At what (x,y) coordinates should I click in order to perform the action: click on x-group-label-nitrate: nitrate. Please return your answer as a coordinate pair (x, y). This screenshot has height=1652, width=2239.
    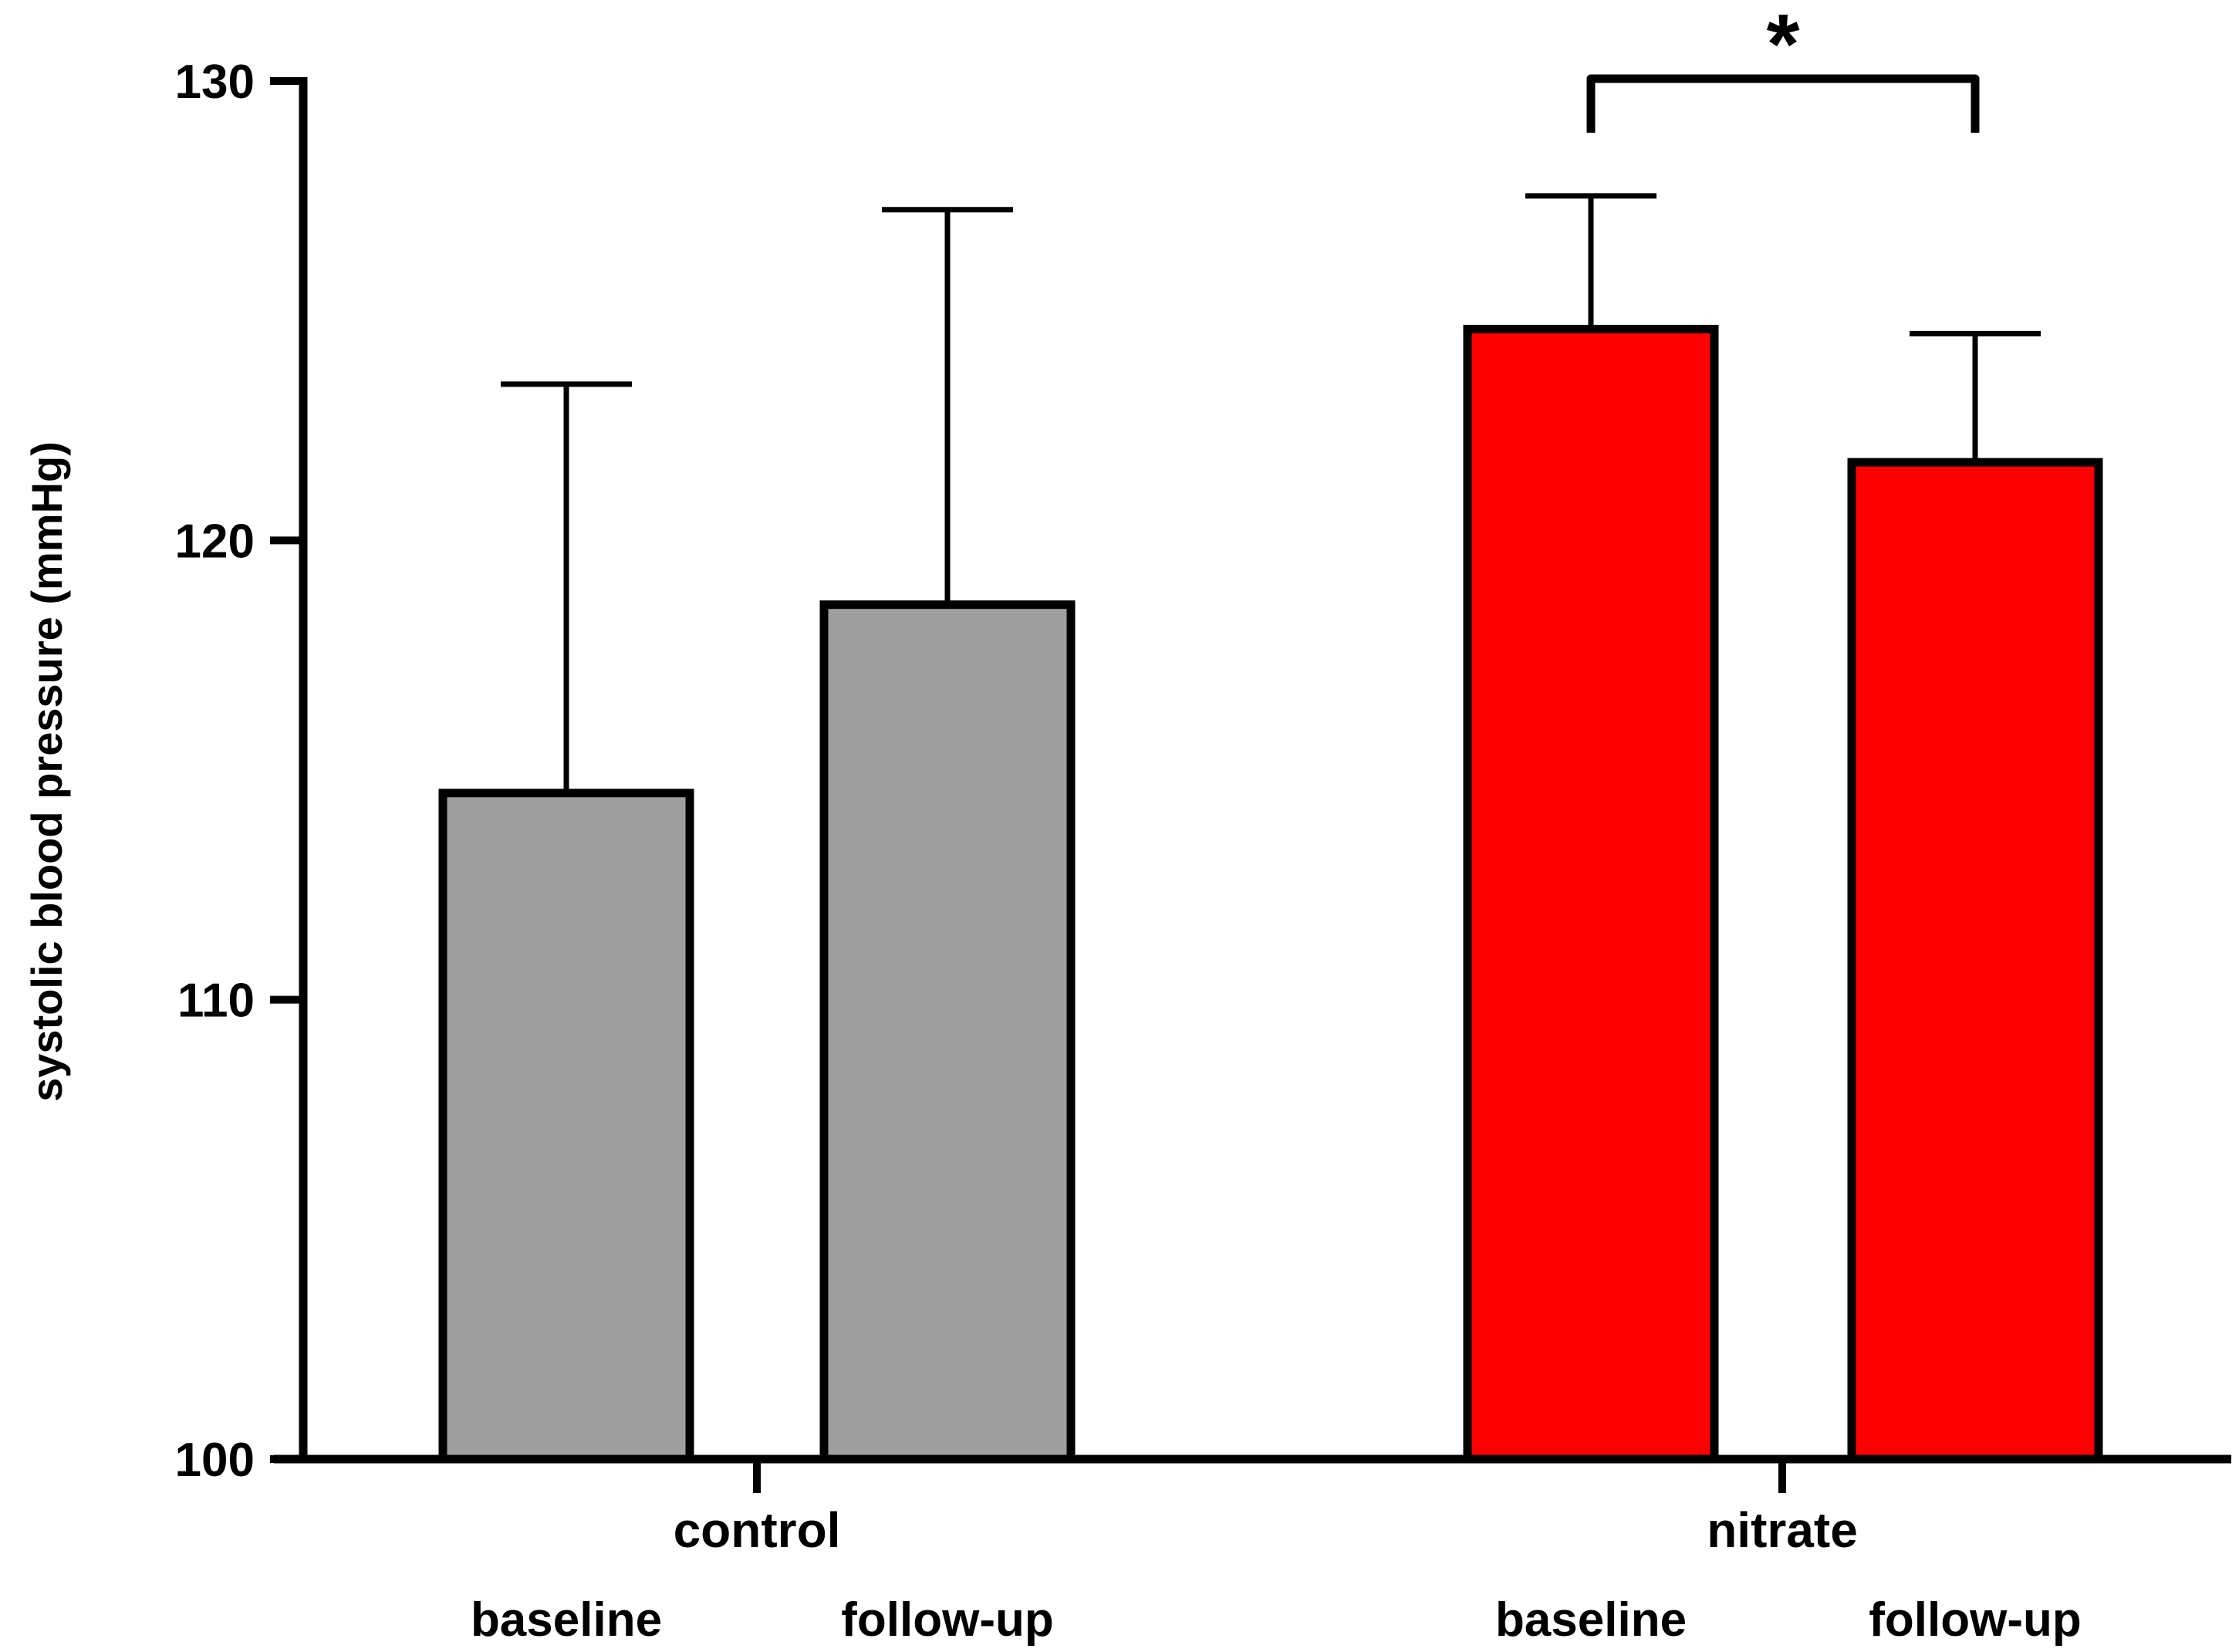
    Looking at the image, I should click on (1782, 1530).